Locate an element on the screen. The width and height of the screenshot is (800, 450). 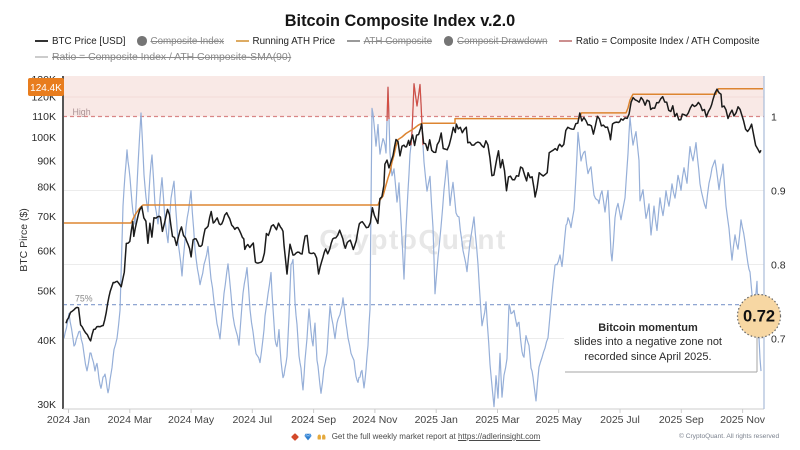
svg-text: 75% is located at coordinates (84, 299).